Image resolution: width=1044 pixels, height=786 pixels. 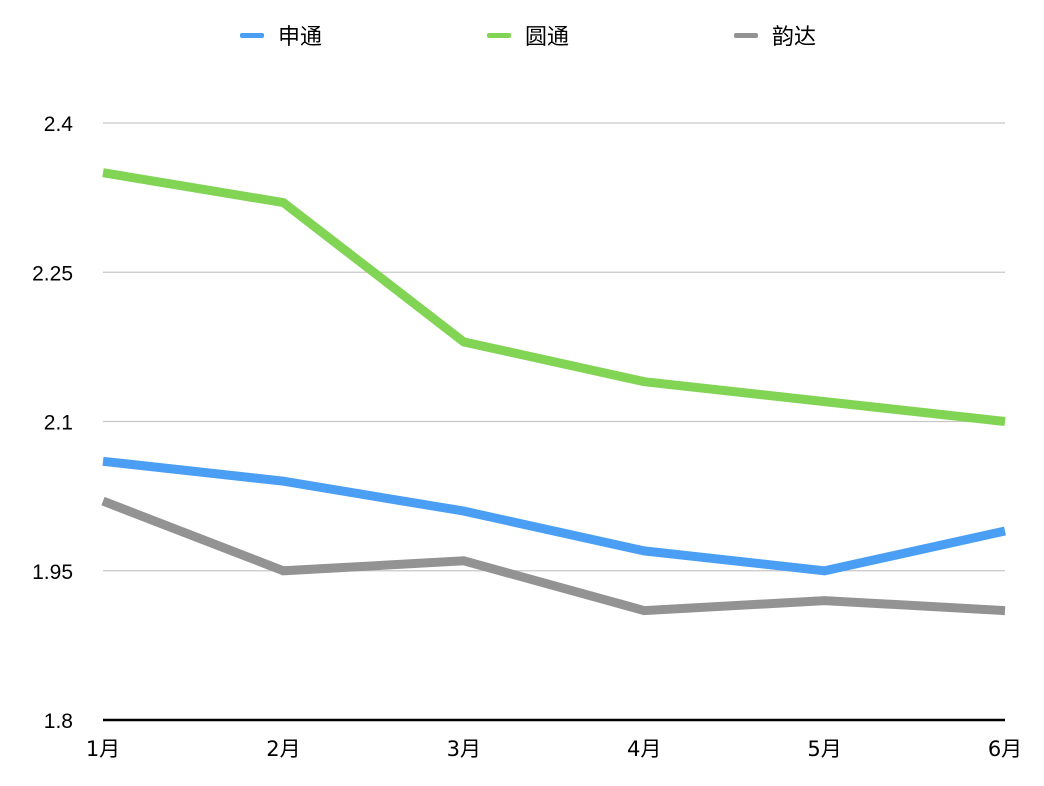 I want to click on x-tick-label: 1月, so click(x=103, y=749).